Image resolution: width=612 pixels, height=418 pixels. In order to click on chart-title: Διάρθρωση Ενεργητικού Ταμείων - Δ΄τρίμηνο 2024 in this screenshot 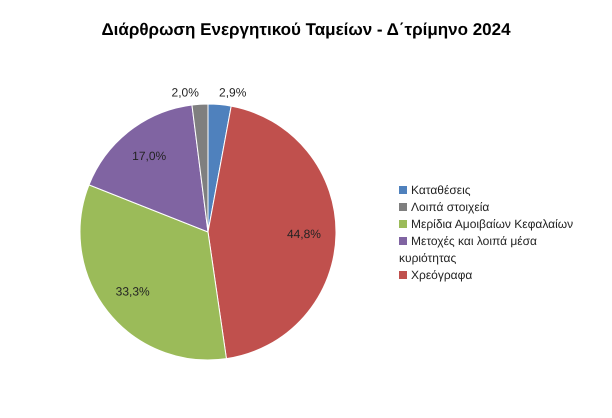, I will do `click(306, 30)`.